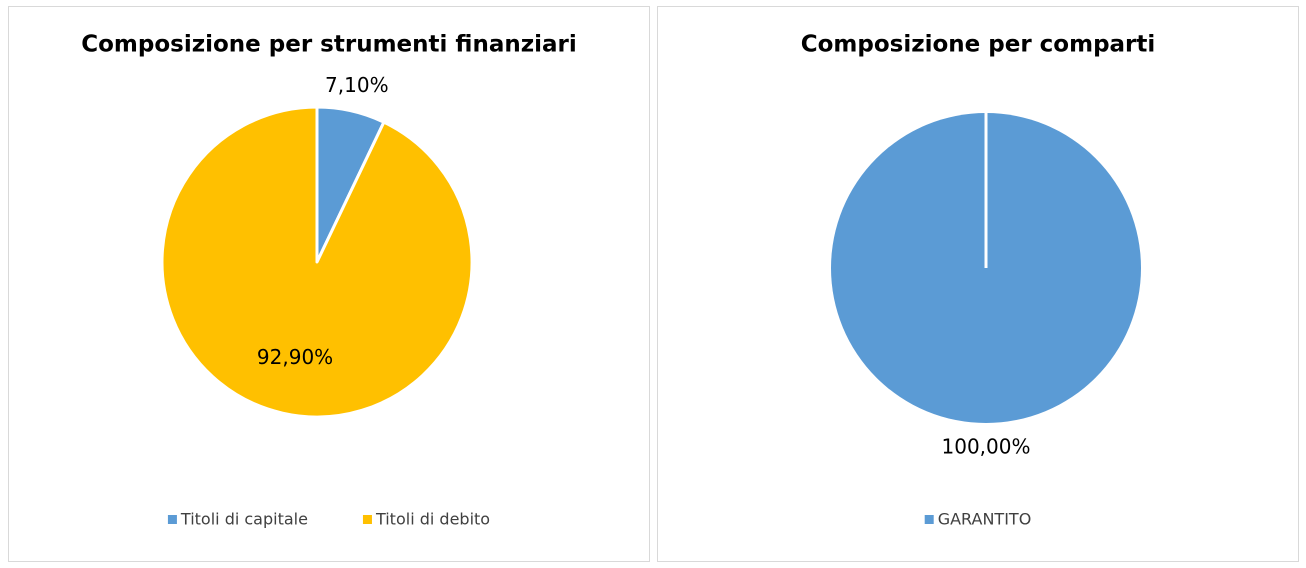 This screenshot has height=568, width=1306. I want to click on data-label: 92,90%, so click(295, 357).